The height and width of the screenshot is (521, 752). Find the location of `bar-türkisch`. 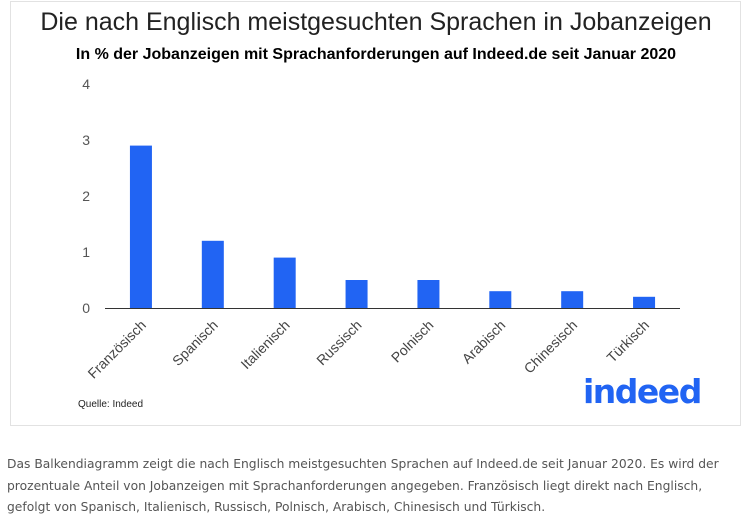

bar-türkisch is located at coordinates (644, 302).